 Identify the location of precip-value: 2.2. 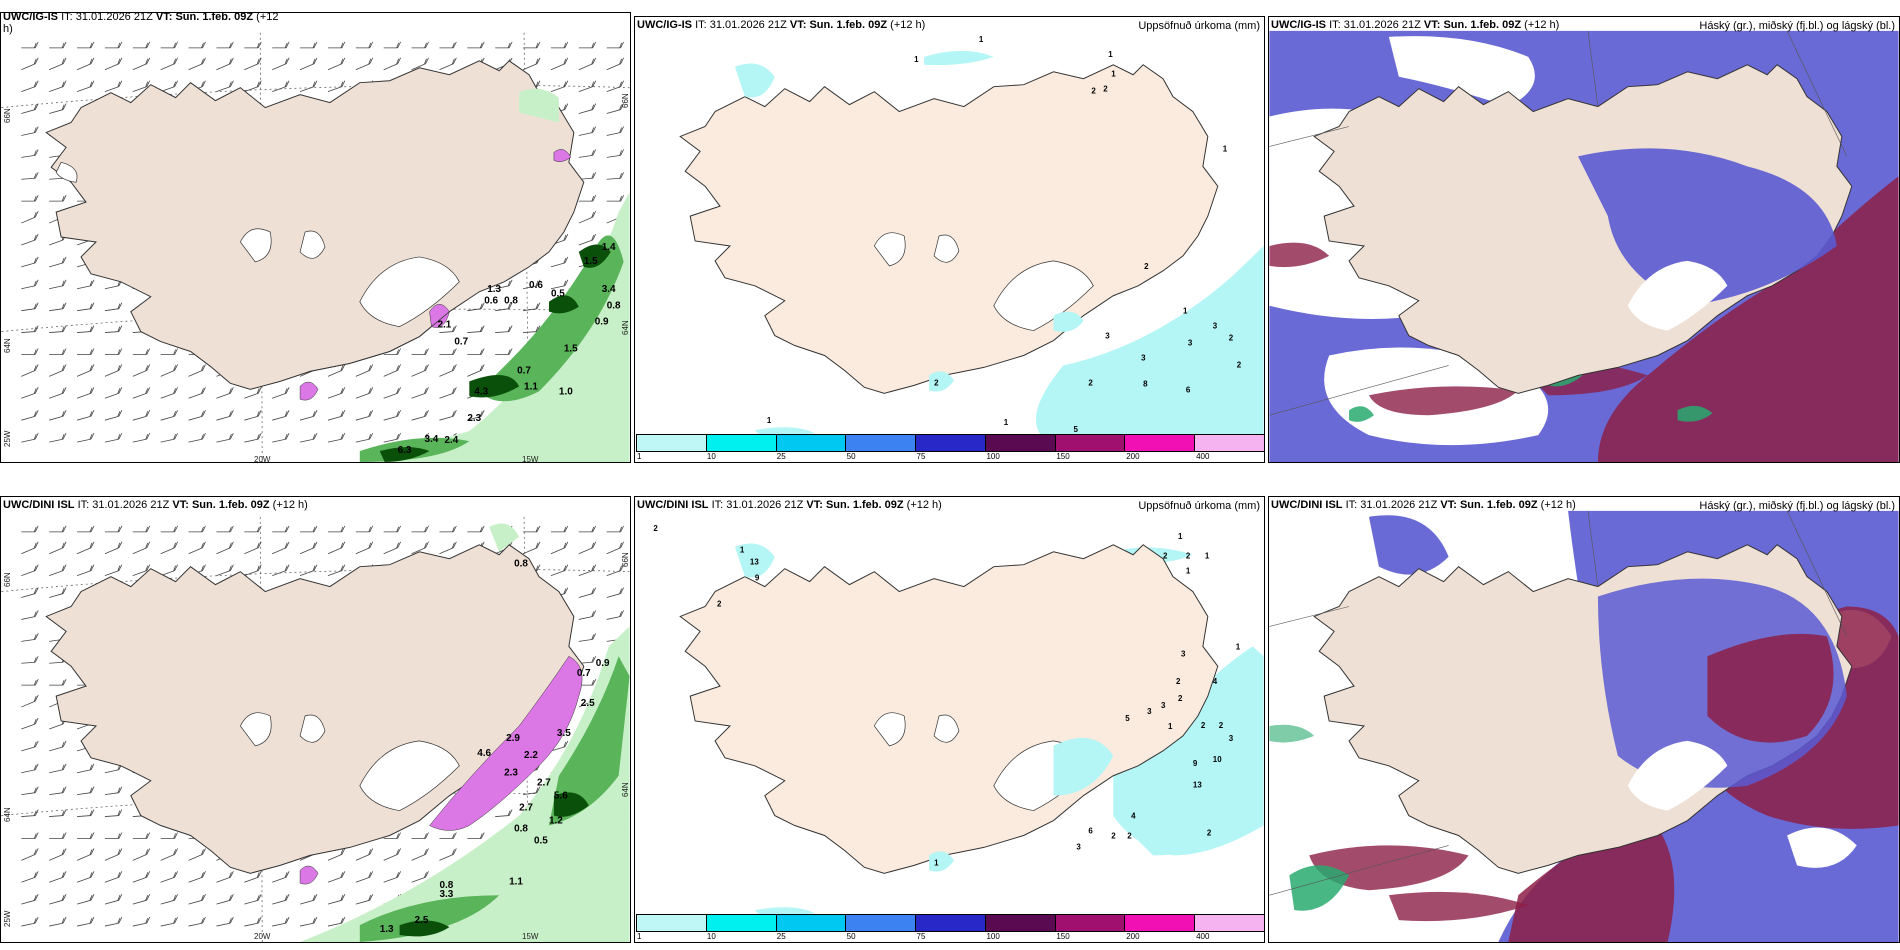
(531, 755).